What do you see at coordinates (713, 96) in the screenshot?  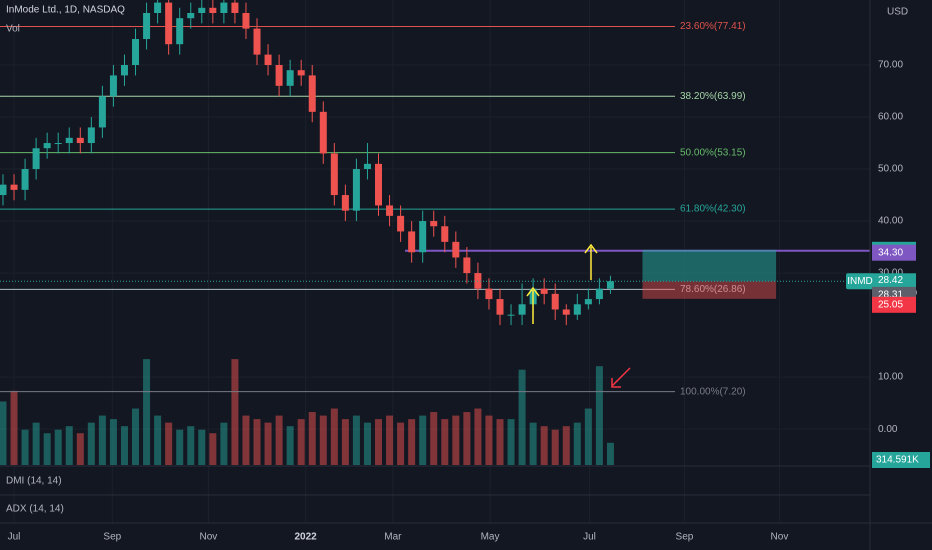 I see `fib-label: 38.20%(63.99)` at bounding box center [713, 96].